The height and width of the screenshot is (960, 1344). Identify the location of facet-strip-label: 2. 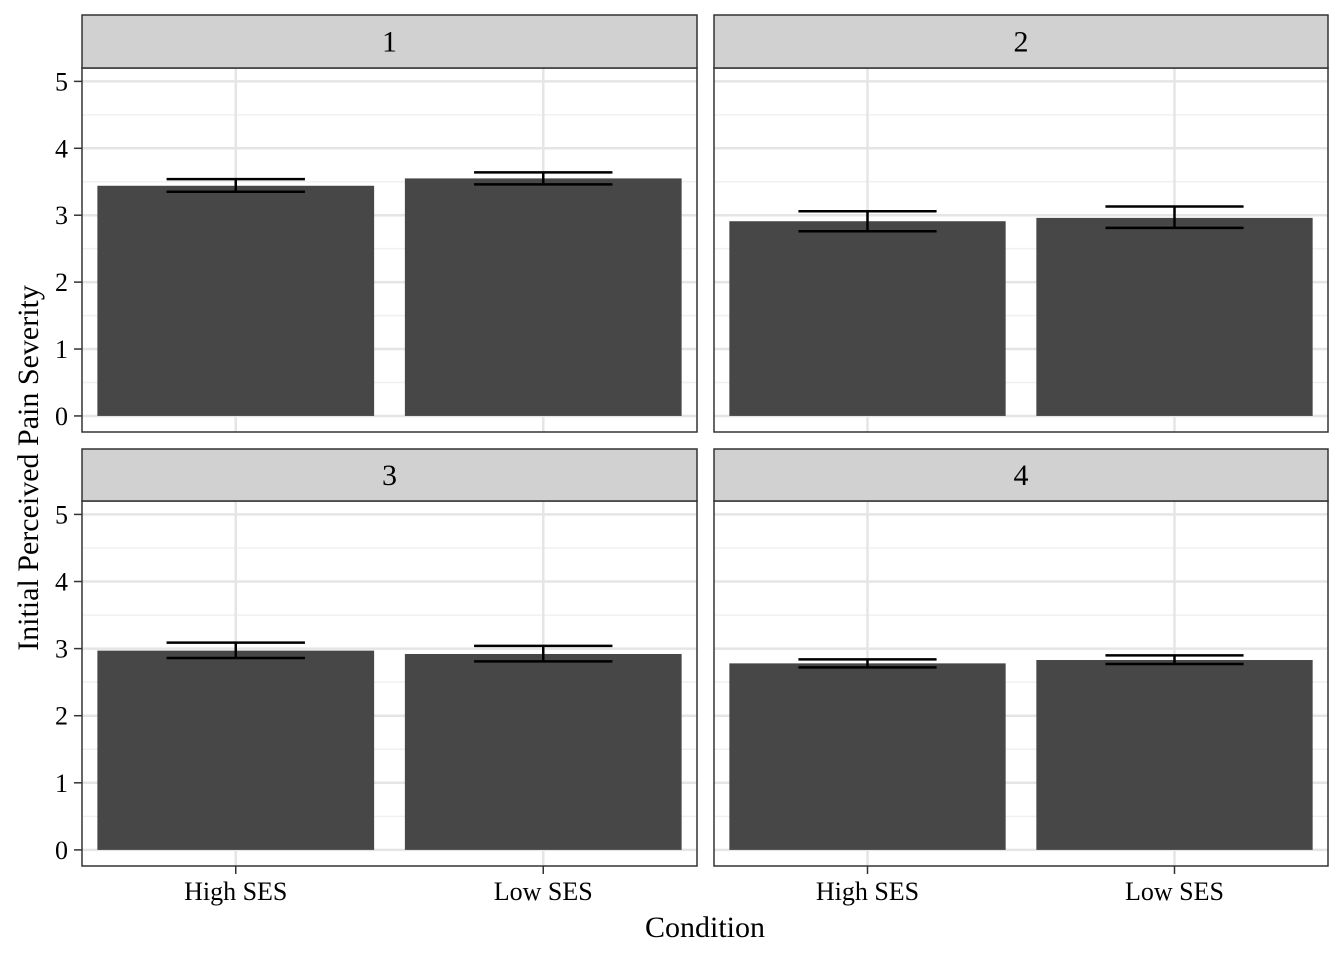
(1021, 42).